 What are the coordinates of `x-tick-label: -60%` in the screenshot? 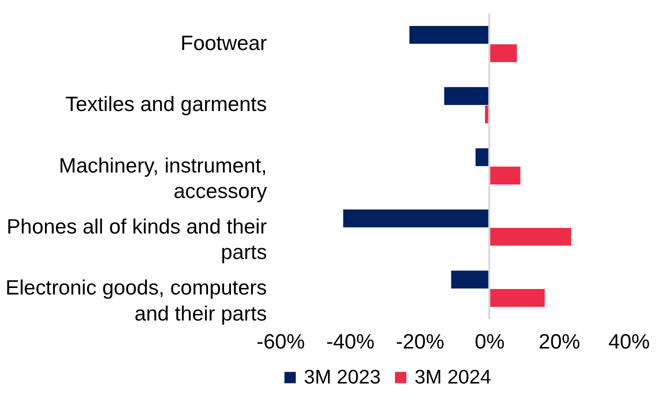 It's located at (280, 342).